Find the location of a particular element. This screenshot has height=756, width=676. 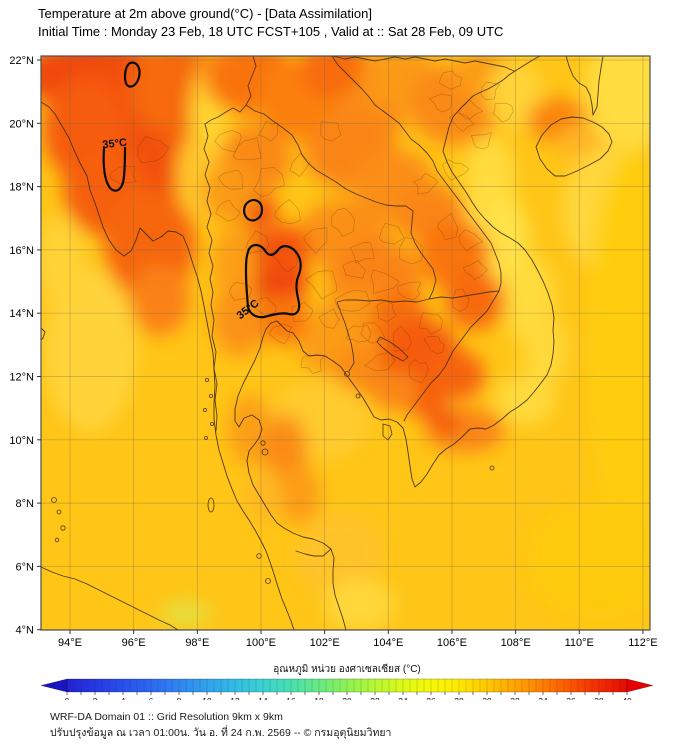

lon-tick-label: 94°E is located at coordinates (70, 643).